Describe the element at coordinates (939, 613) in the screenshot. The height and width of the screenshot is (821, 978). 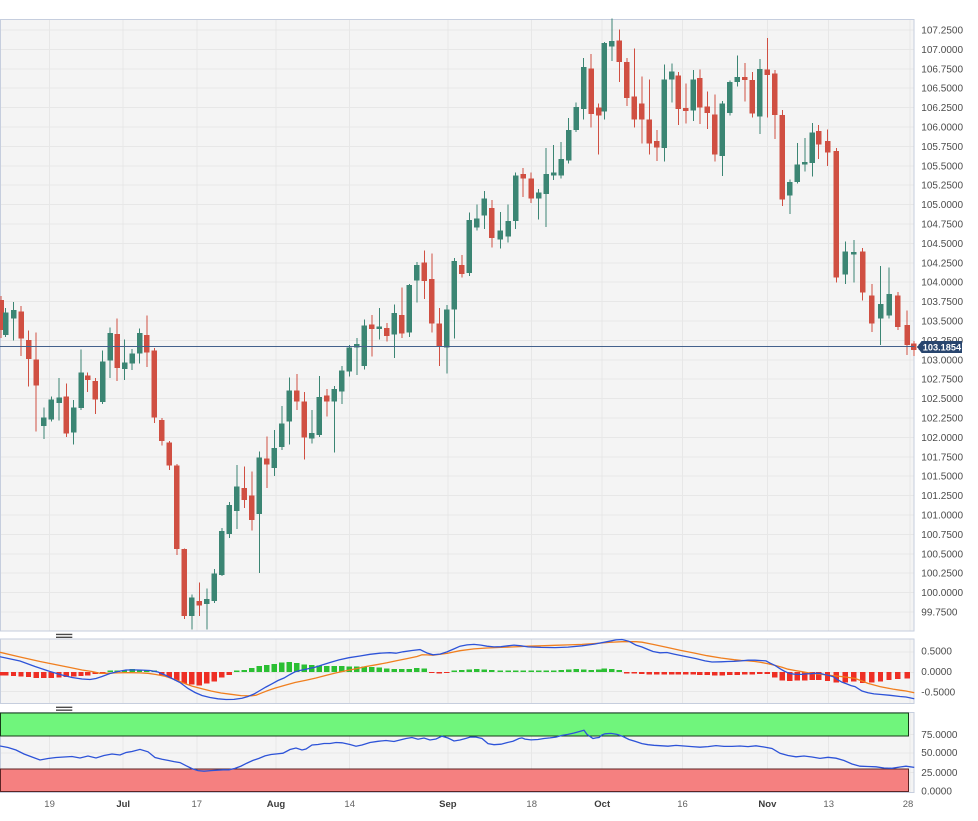
I see `svg-text: 99.7500` at that location.